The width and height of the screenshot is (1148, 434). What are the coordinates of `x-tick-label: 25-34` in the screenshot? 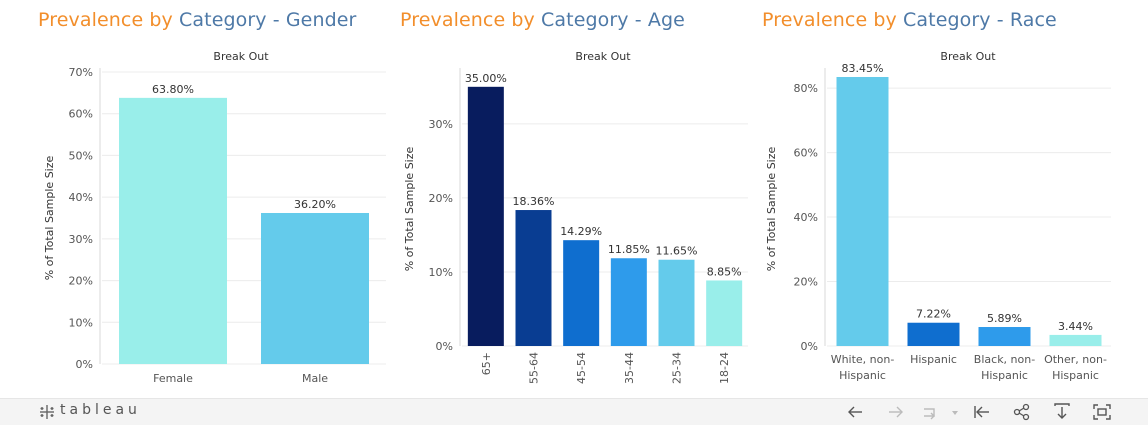 It's located at (677, 368).